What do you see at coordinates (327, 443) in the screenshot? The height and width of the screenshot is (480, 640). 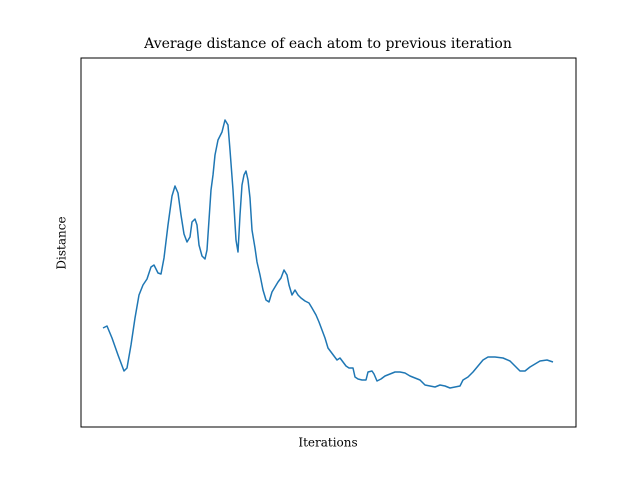 I see `x-axis-label: Iterations` at bounding box center [327, 443].